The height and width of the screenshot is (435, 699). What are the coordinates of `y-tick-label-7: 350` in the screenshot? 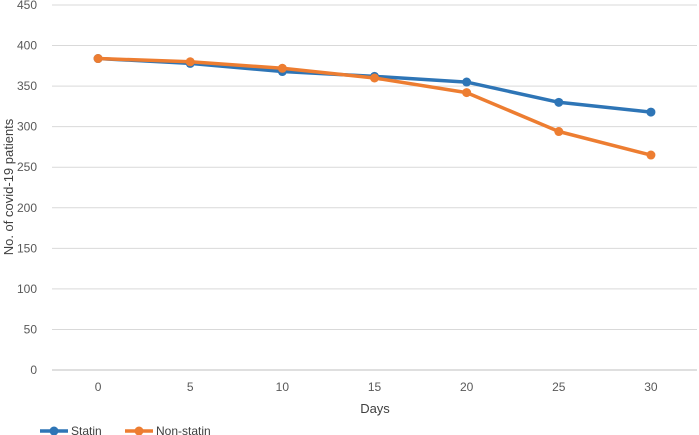 It's located at (27, 86).